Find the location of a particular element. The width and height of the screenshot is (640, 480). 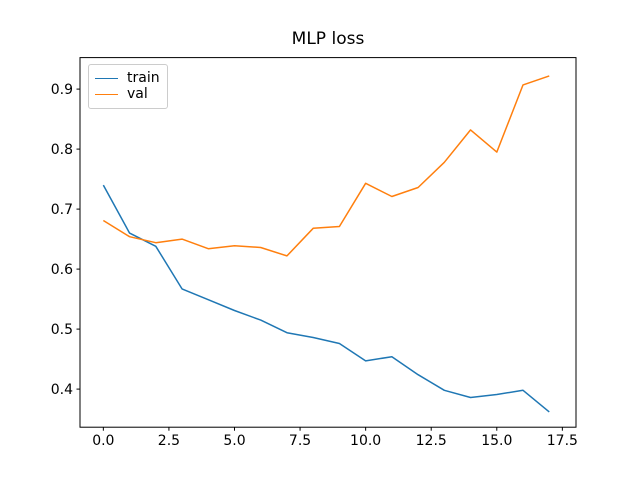

legend: train val is located at coordinates (128, 86).